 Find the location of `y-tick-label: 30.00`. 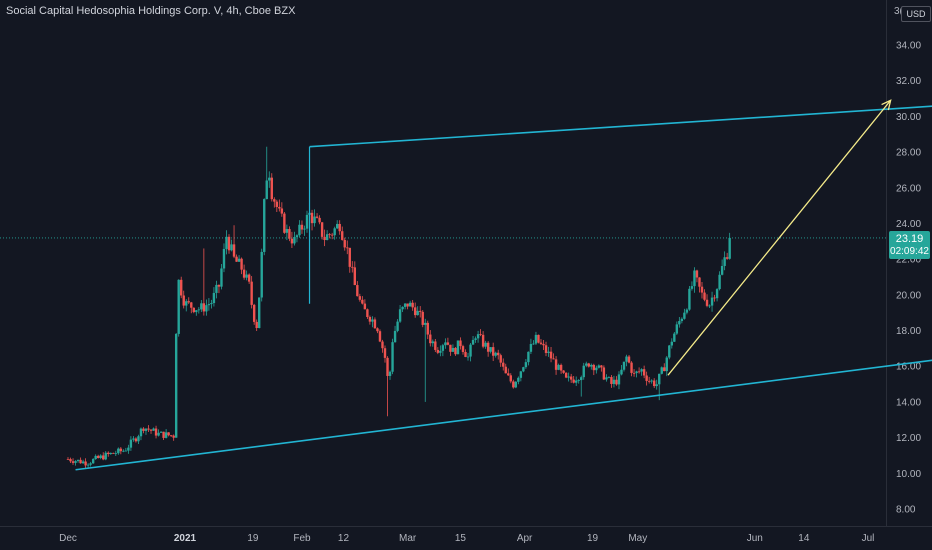

y-tick-label: 30.00 is located at coordinates (908, 117).